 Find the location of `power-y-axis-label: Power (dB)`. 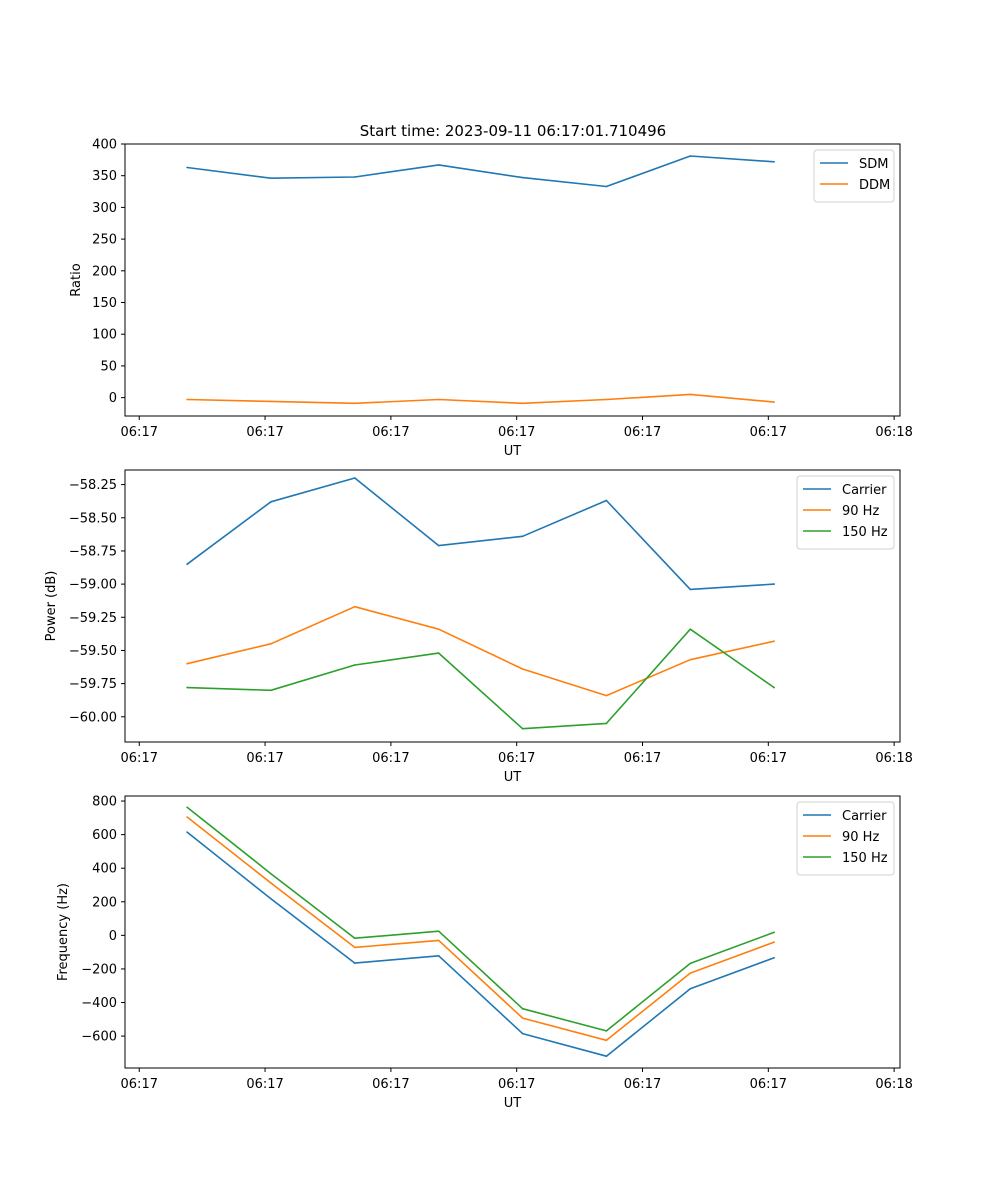

power-y-axis-label: Power (dB) is located at coordinates (51, 606).